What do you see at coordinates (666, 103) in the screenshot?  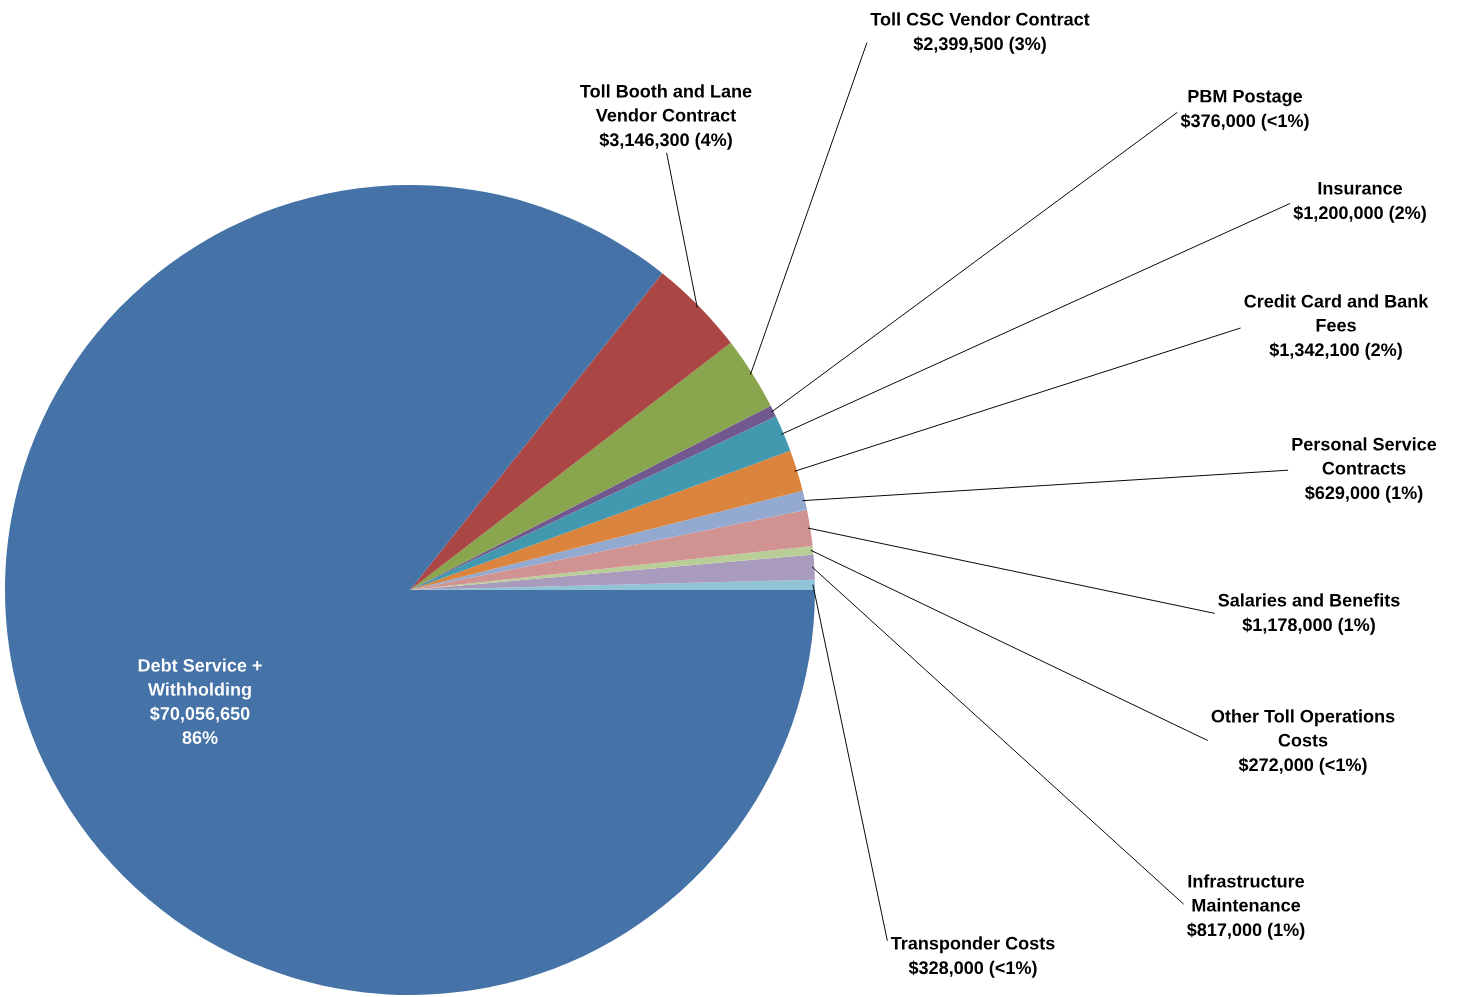 I see `slice-label: Toll Booth and Lane Vendor Contract` at bounding box center [666, 103].